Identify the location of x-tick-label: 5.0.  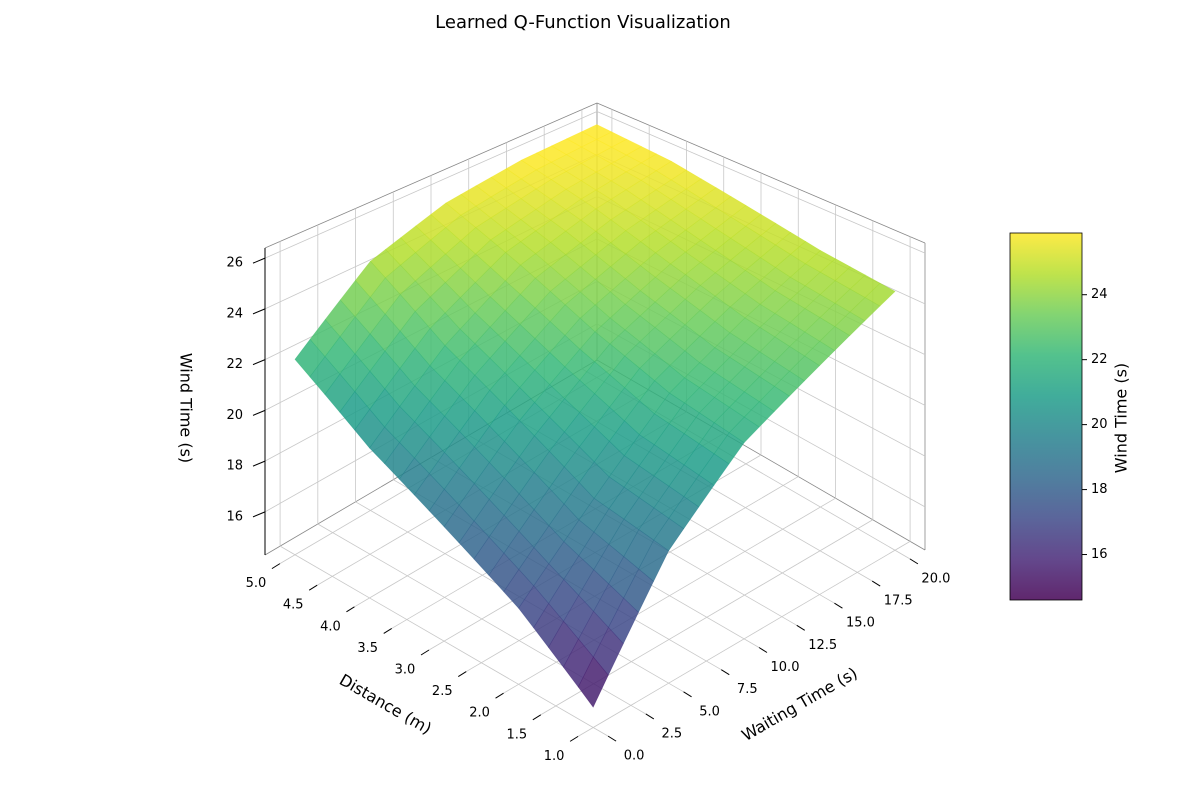
(709, 711).